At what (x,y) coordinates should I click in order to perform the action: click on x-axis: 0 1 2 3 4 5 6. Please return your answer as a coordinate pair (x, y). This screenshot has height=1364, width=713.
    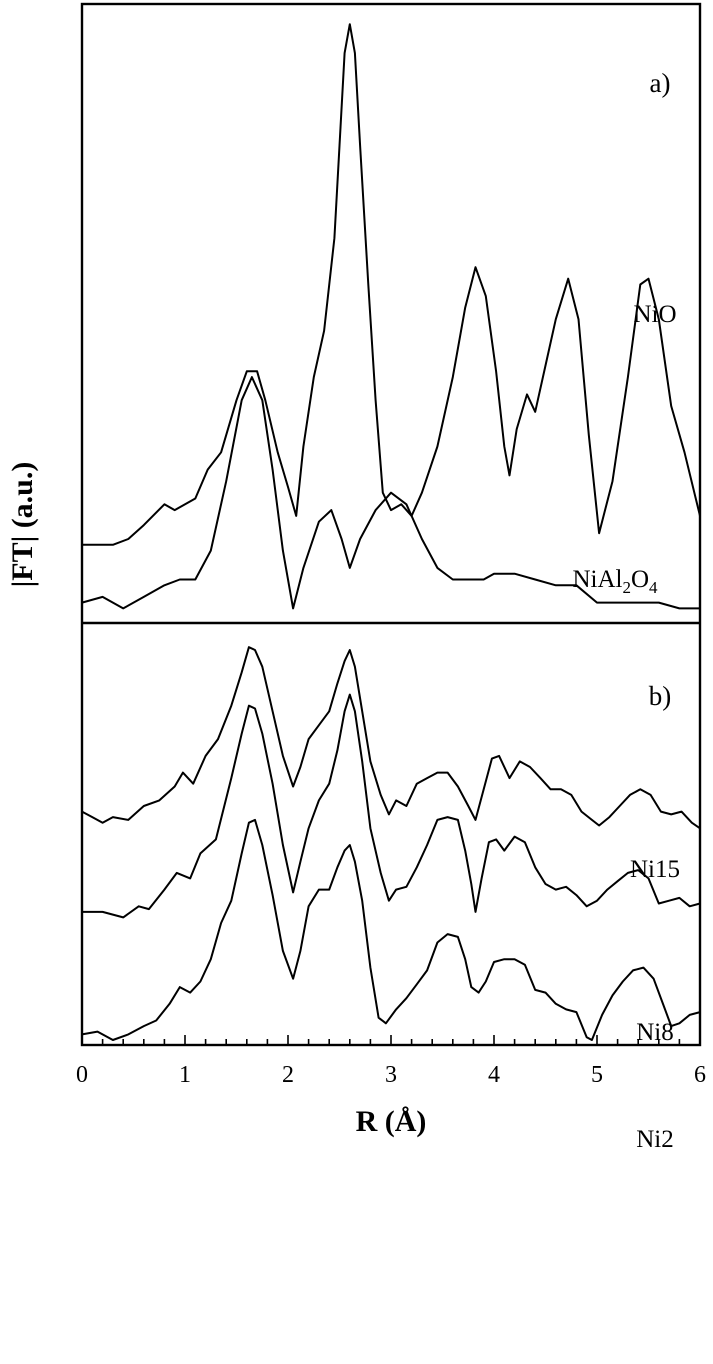
    Looking at the image, I should click on (391, 1061).